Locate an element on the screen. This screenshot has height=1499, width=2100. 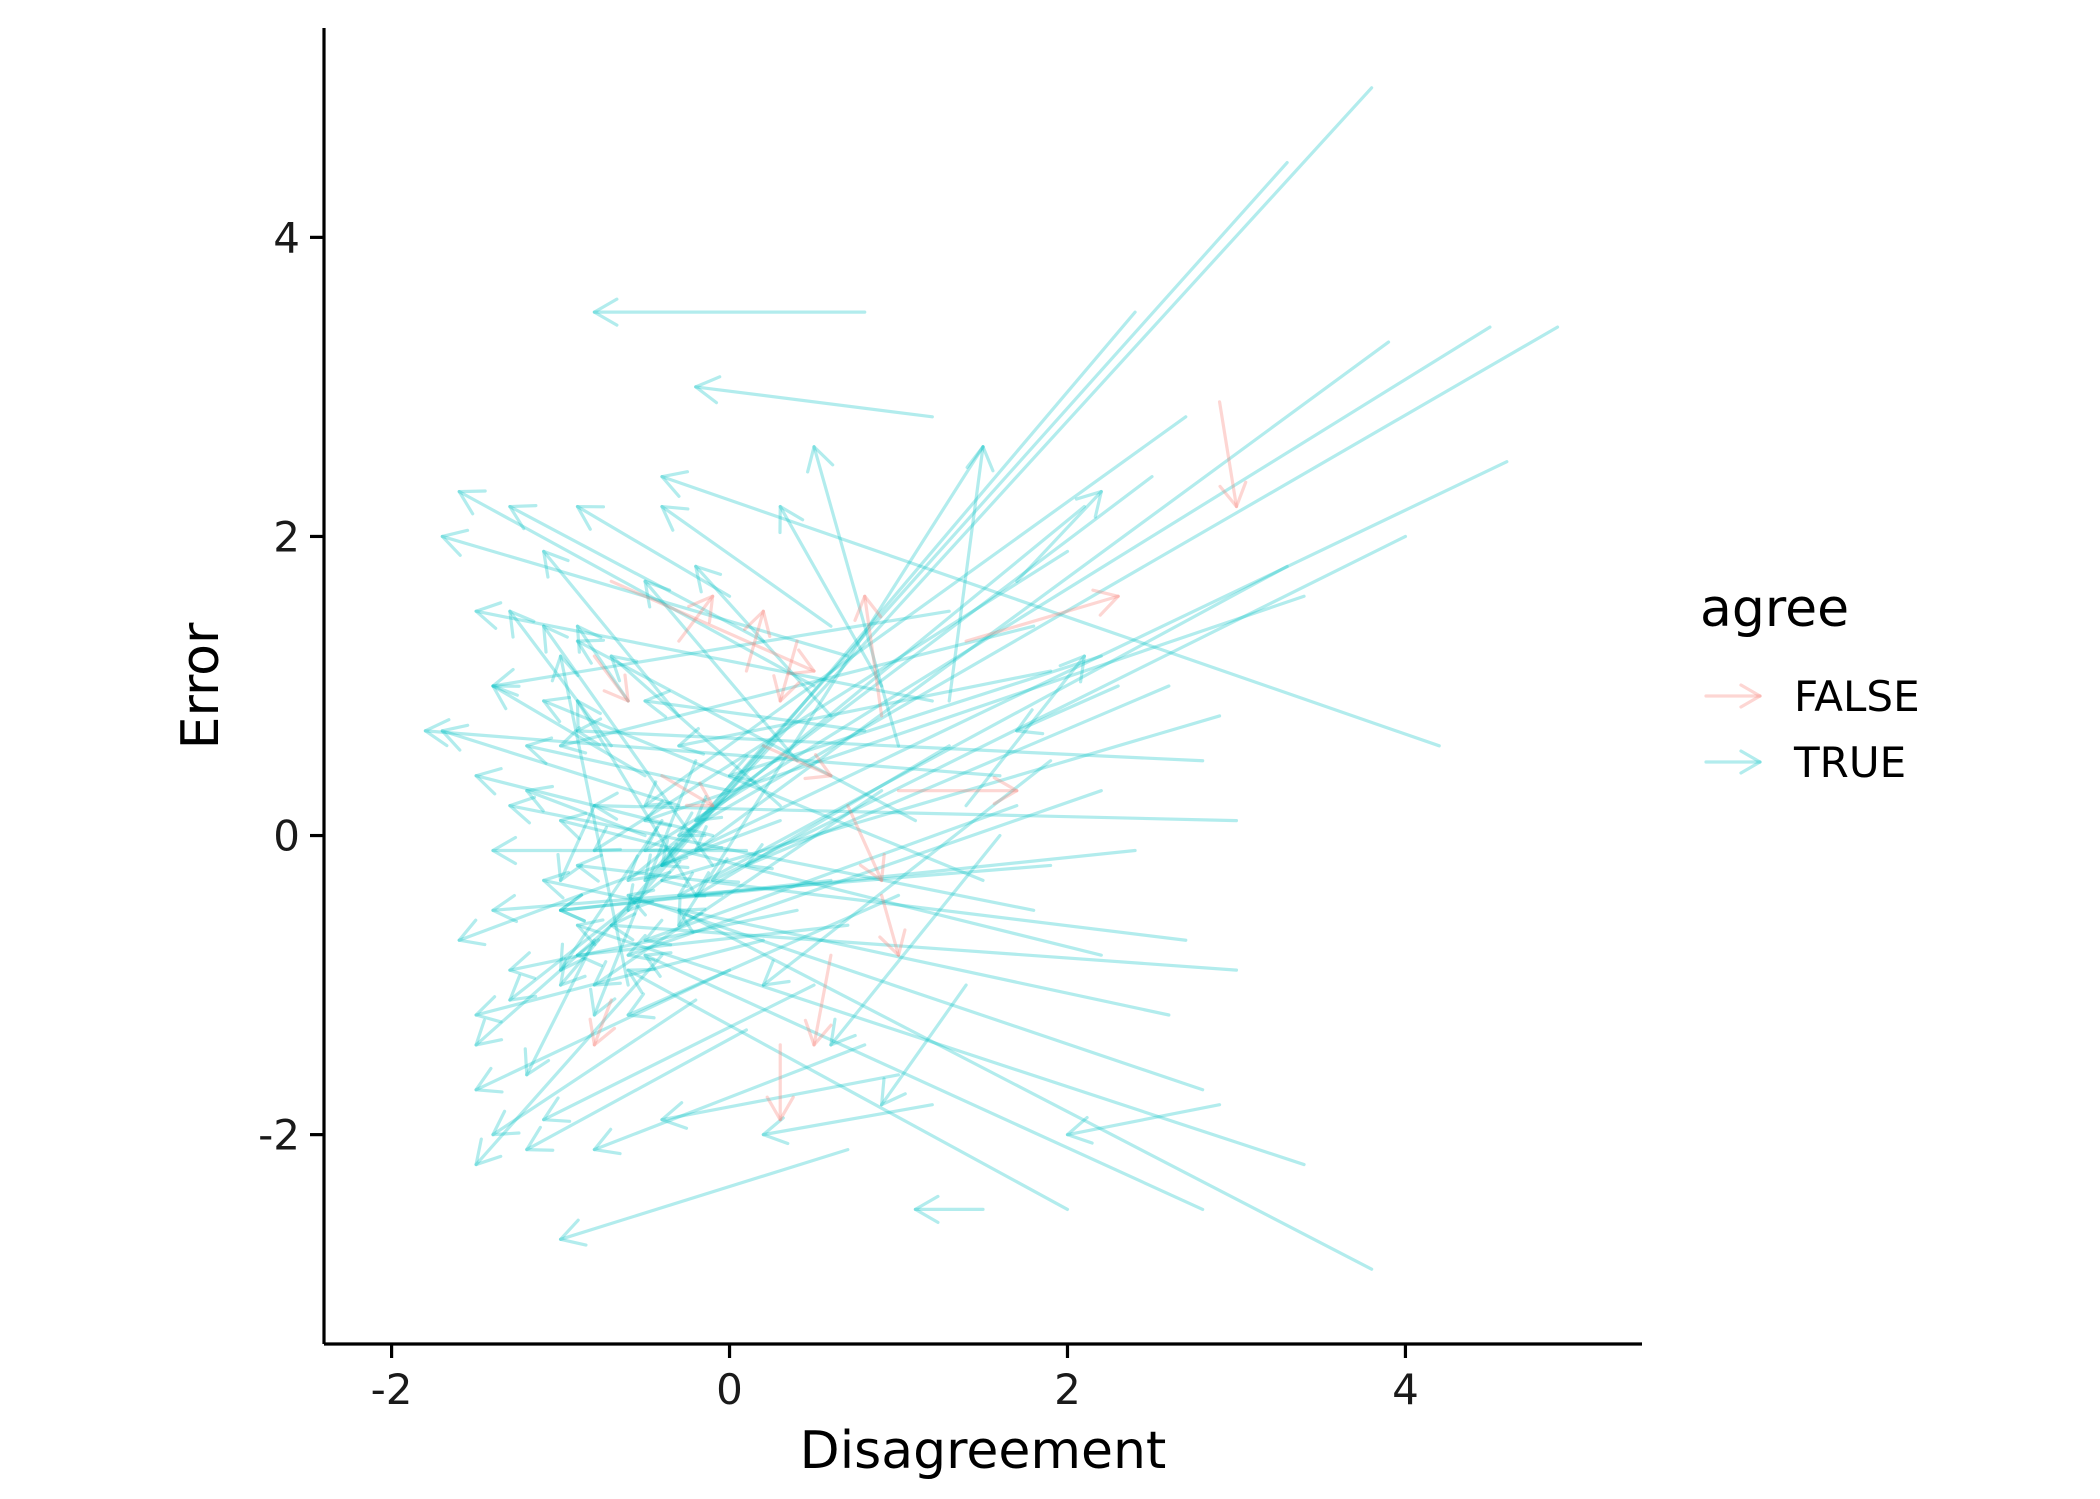
y-tick-label: 4 is located at coordinates (286, 237).